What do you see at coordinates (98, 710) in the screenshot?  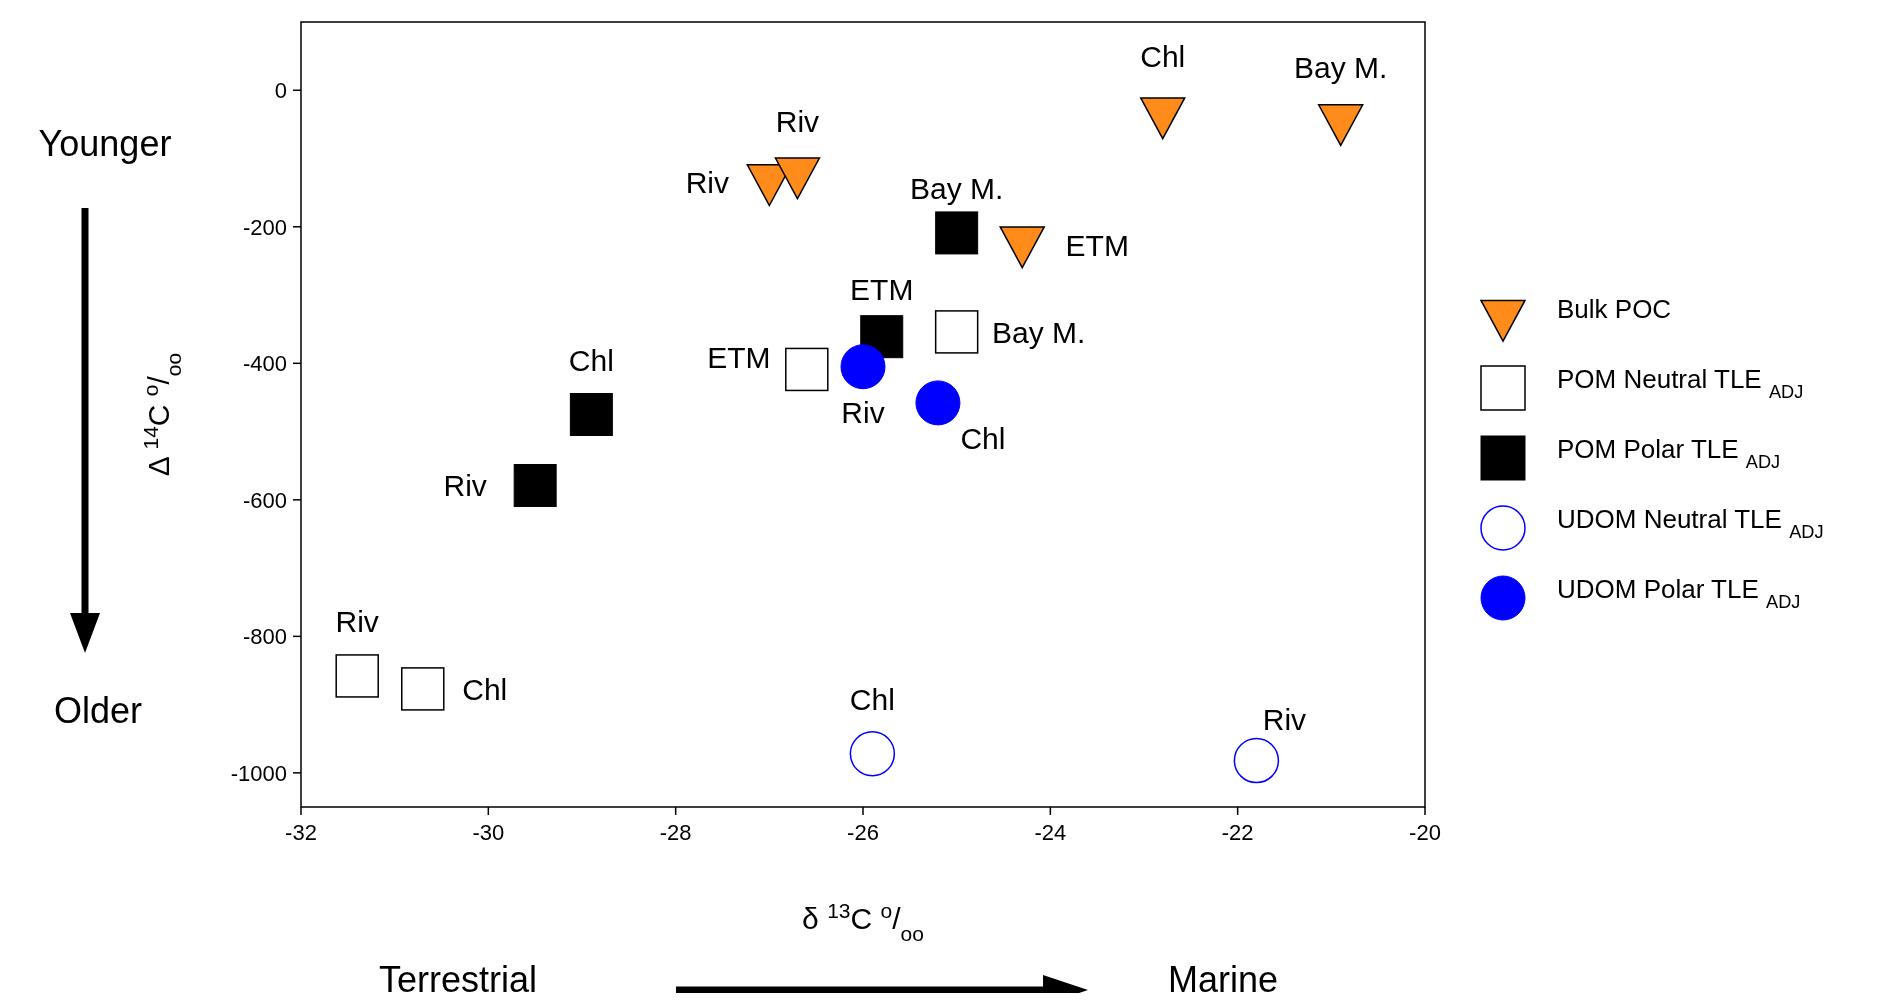 I see `text: Older` at bounding box center [98, 710].